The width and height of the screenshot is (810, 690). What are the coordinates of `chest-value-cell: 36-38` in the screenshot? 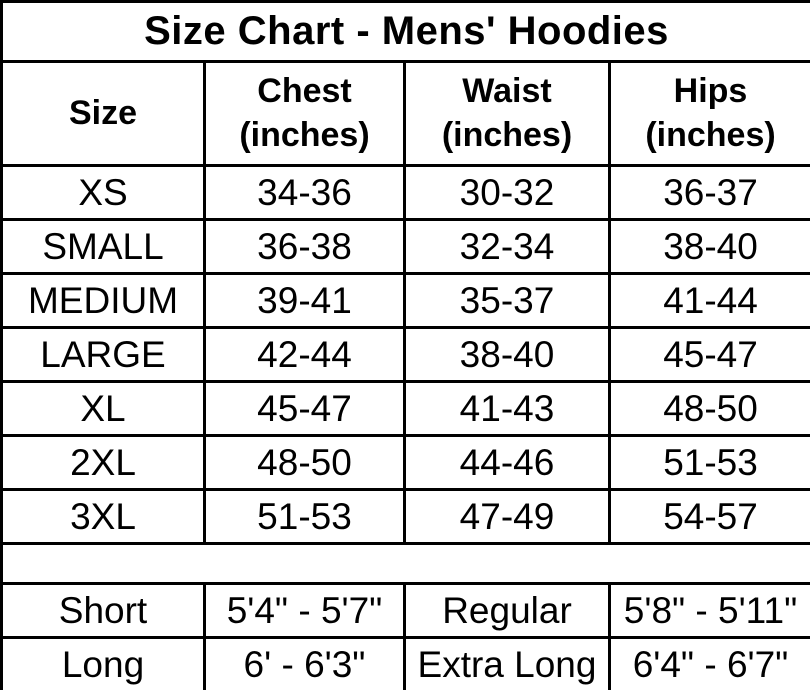 It's located at (304, 246).